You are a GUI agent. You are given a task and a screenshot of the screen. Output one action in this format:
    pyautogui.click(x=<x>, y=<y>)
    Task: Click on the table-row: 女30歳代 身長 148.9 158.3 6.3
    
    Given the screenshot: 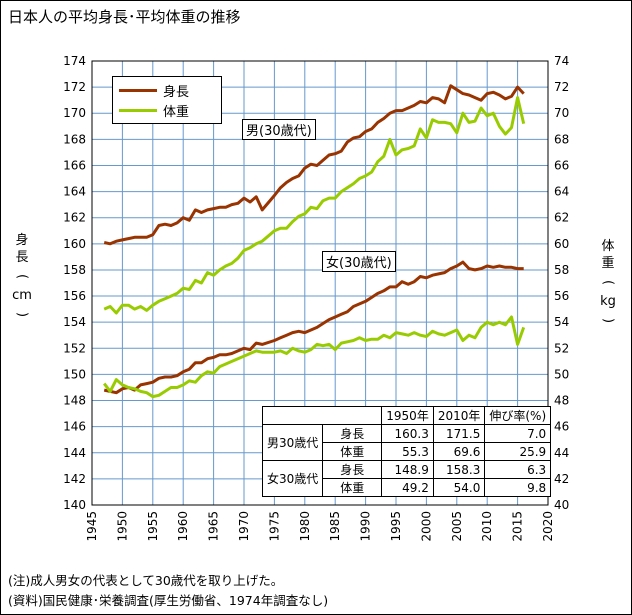 What is the action you would take?
    pyautogui.click(x=406, y=478)
    